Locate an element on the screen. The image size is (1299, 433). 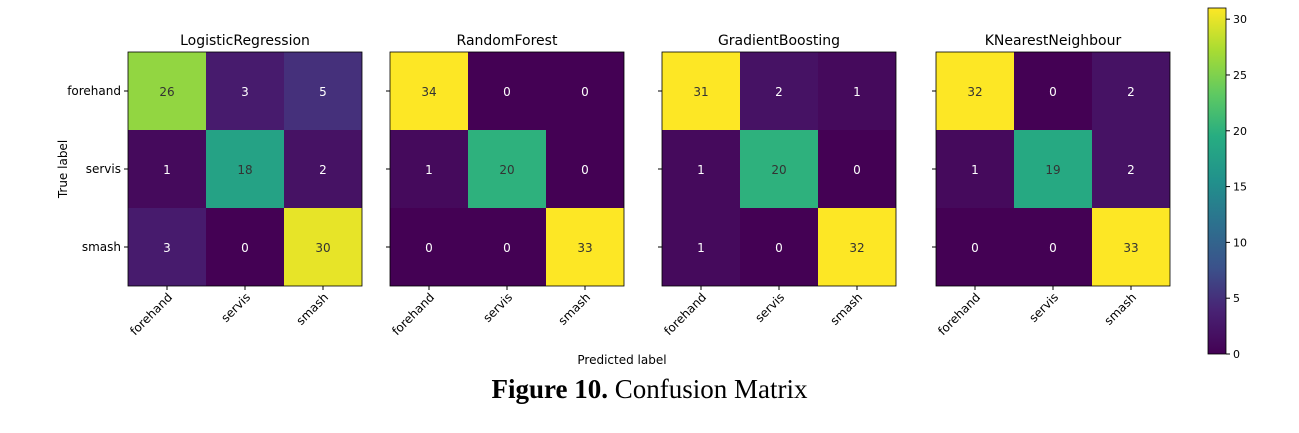
figure-caption: Figure 10. Confusion Matrix is located at coordinates (649, 389).